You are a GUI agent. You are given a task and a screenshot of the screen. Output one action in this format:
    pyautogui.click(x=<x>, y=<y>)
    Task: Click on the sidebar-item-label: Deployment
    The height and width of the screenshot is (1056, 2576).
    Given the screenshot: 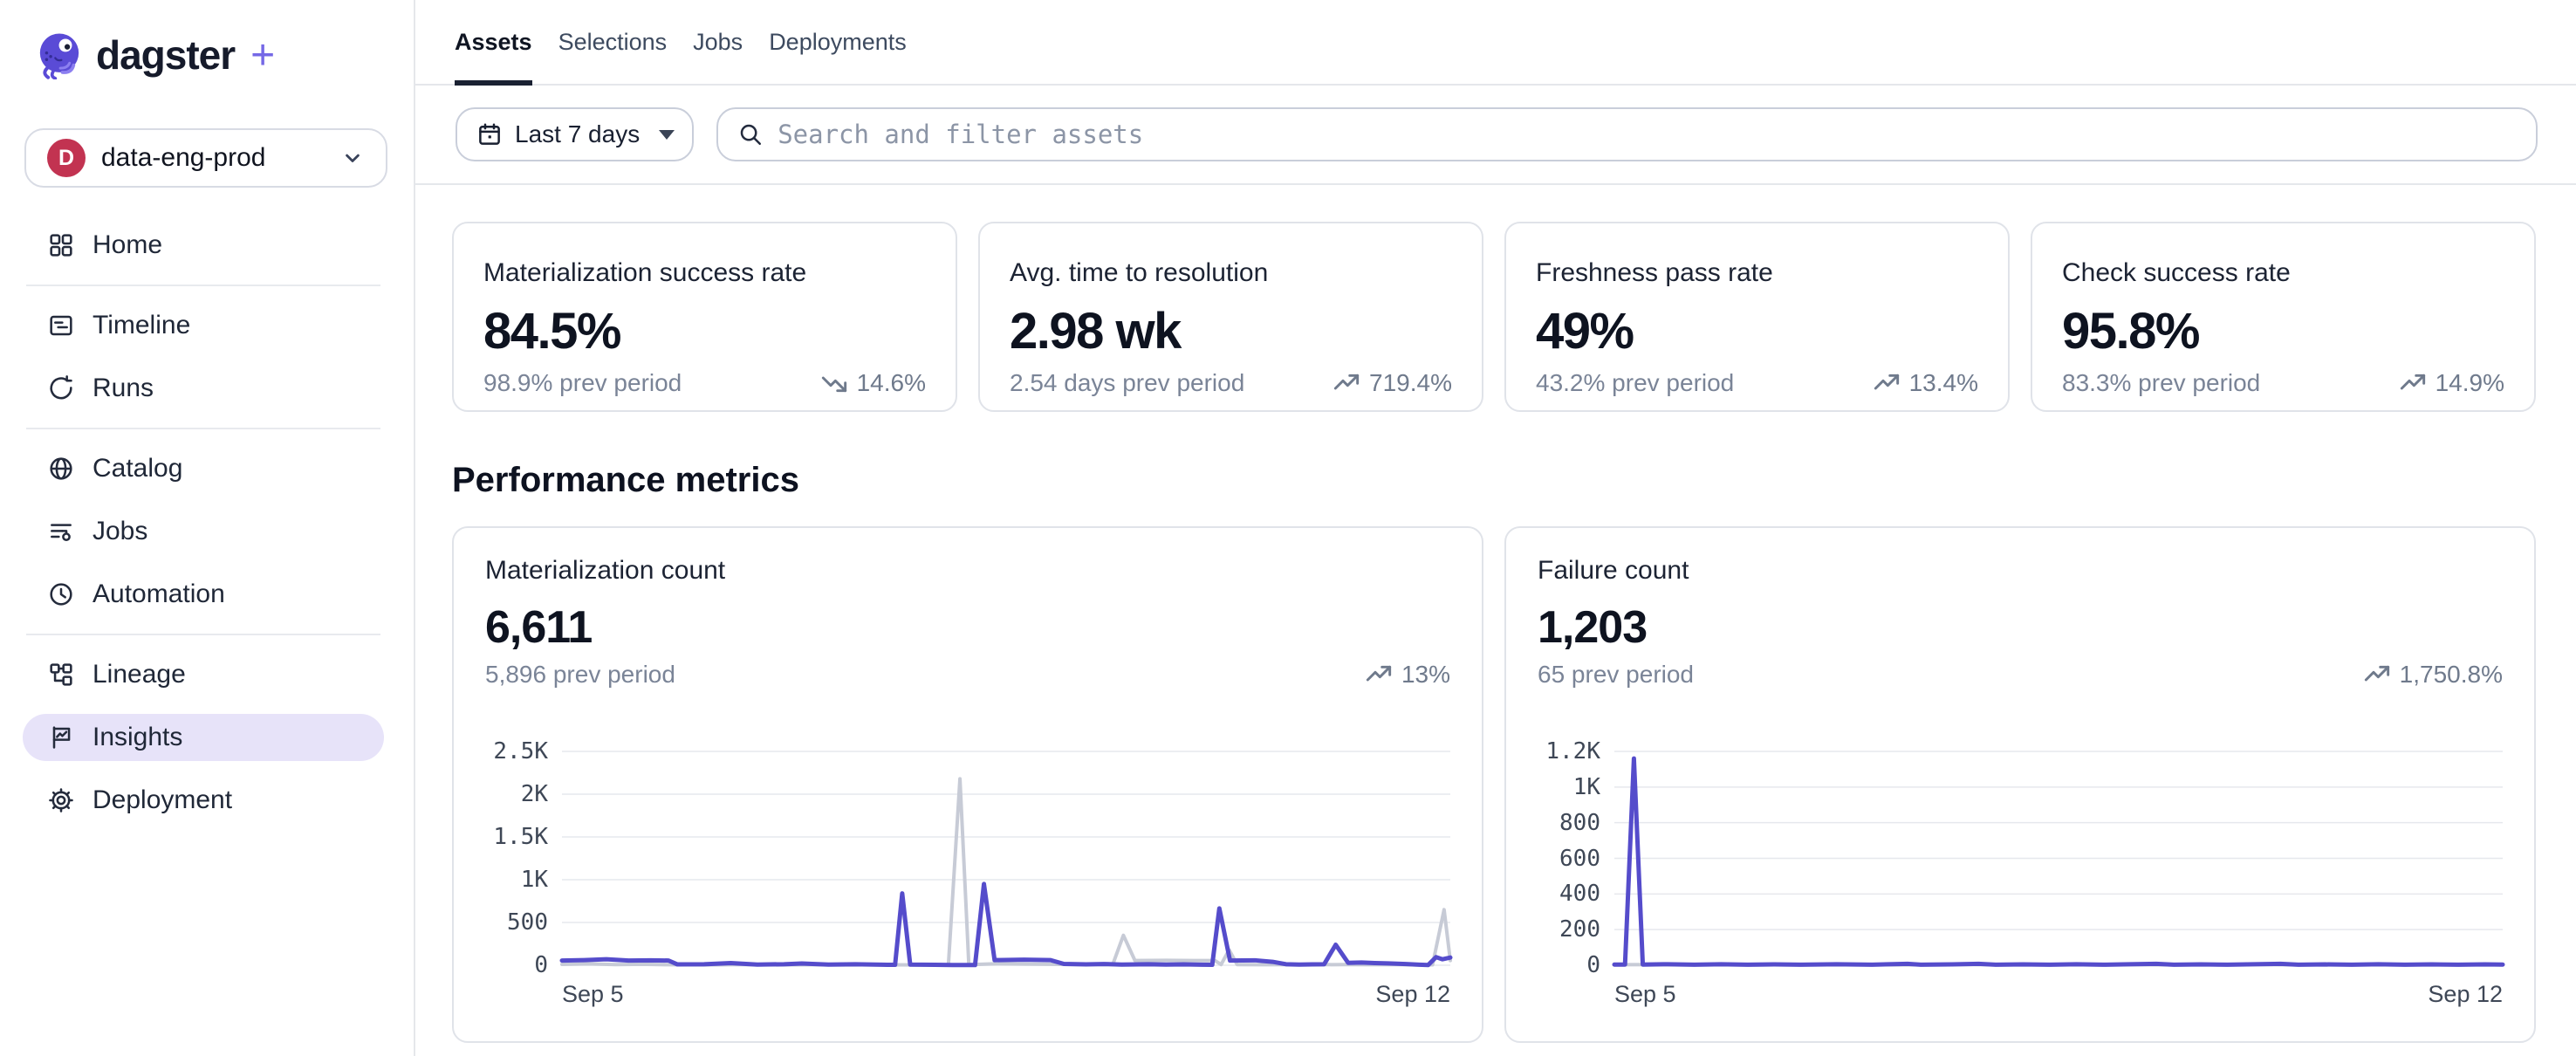 What is the action you would take?
    pyautogui.click(x=162, y=799)
    